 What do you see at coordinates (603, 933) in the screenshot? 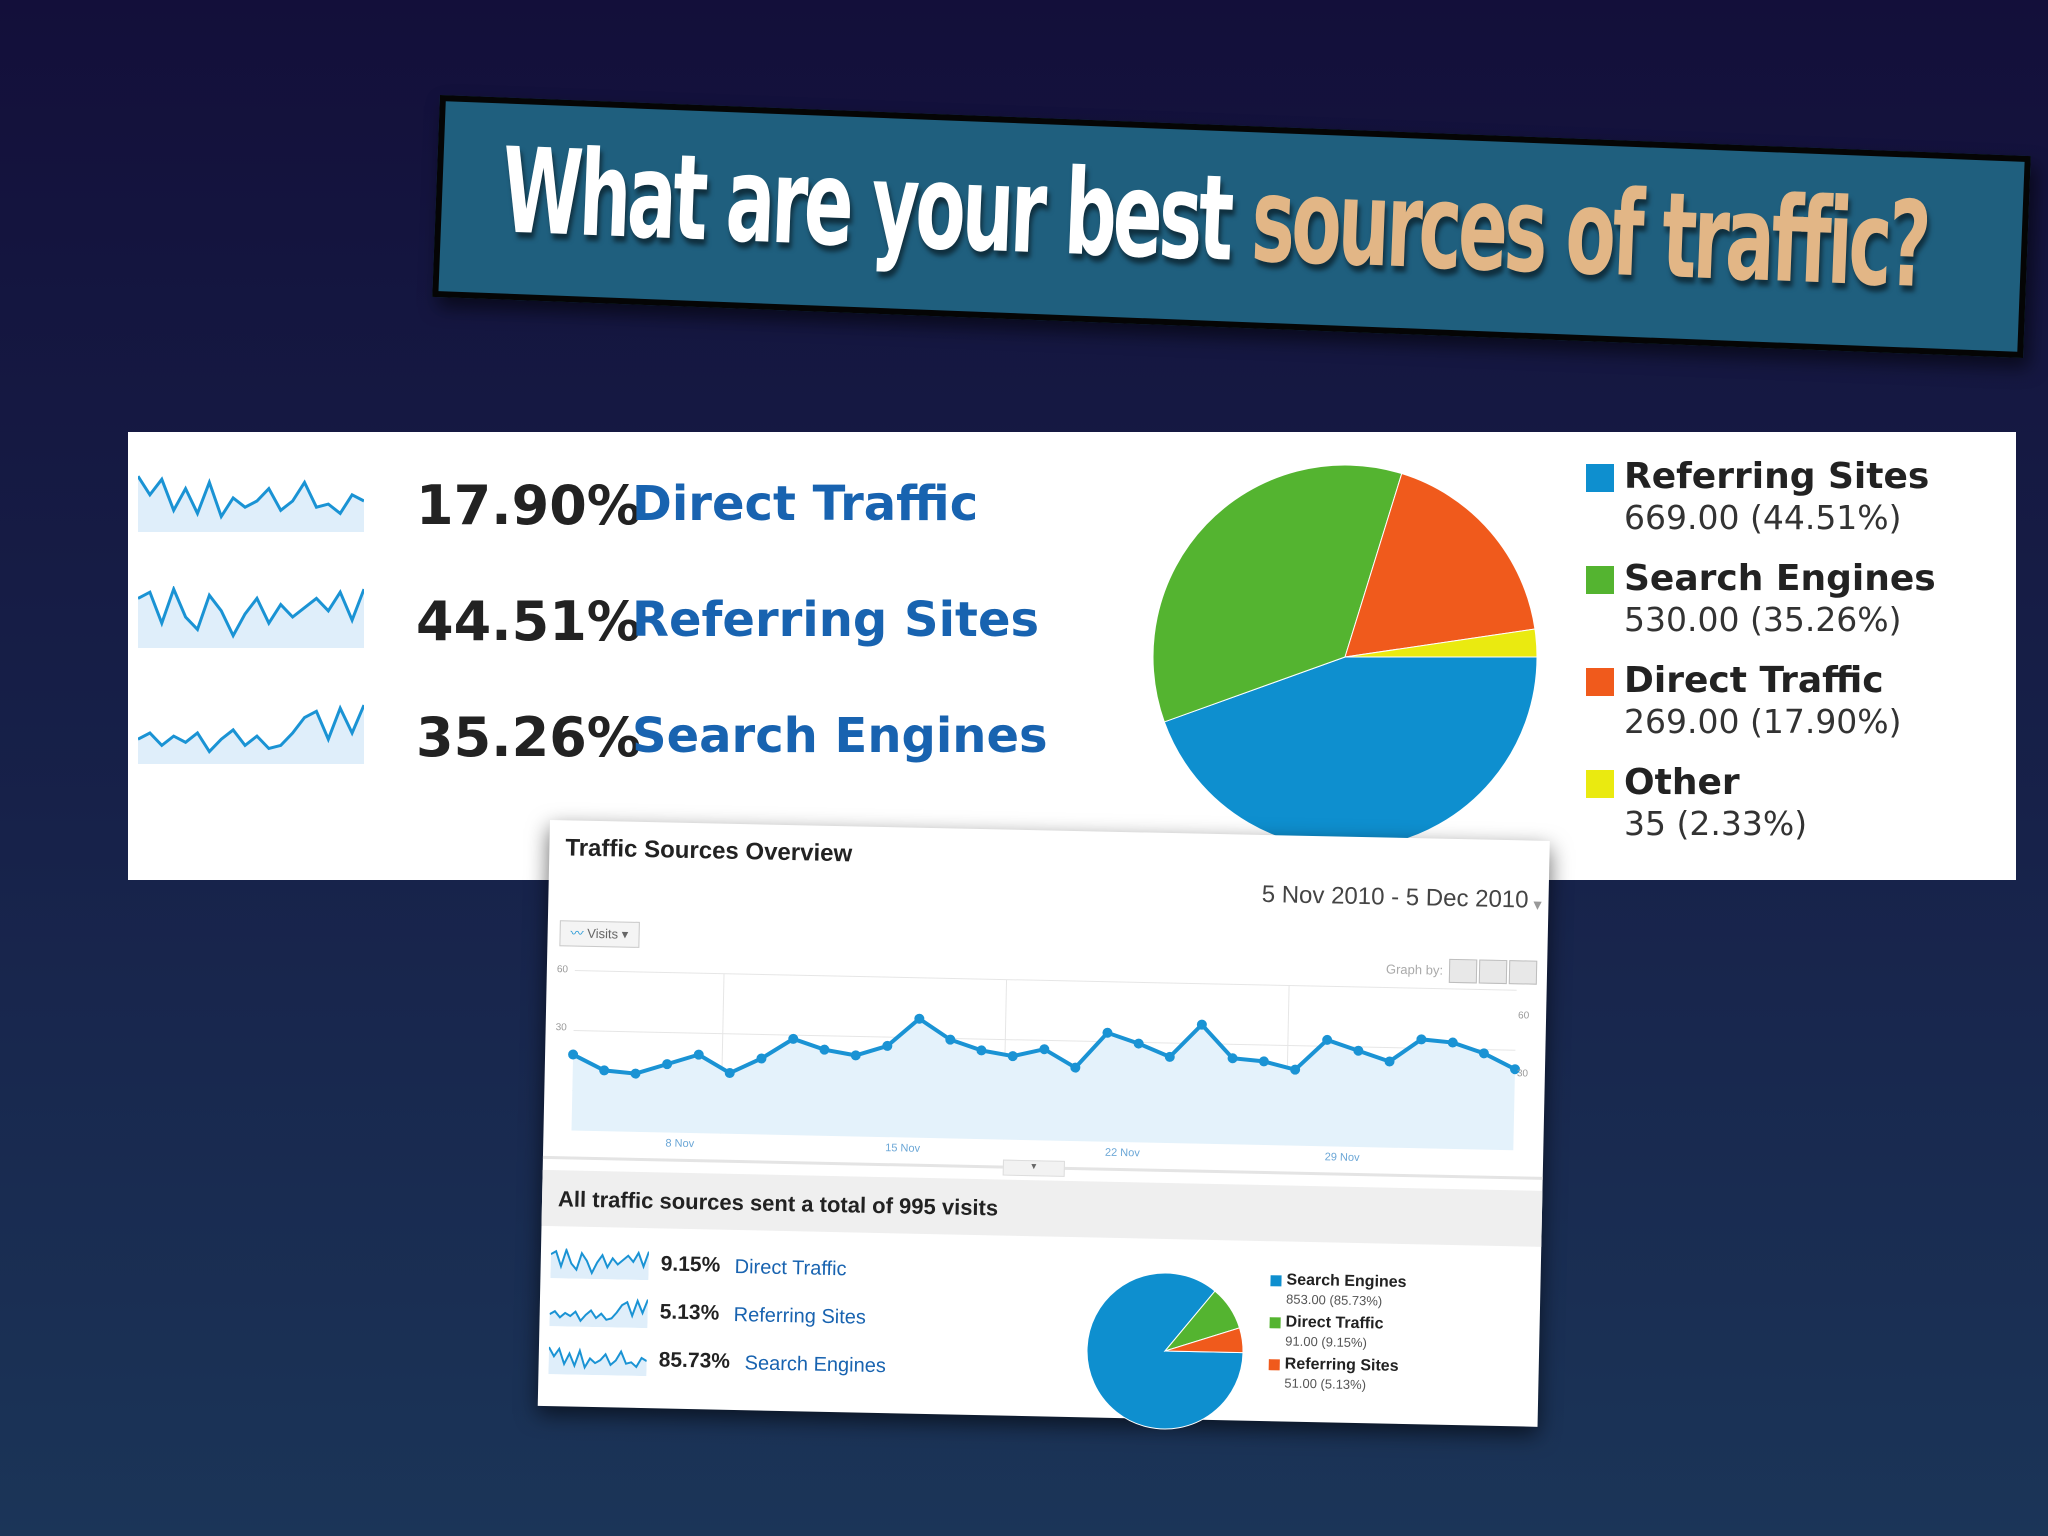
I see `metric-label: Visits` at bounding box center [603, 933].